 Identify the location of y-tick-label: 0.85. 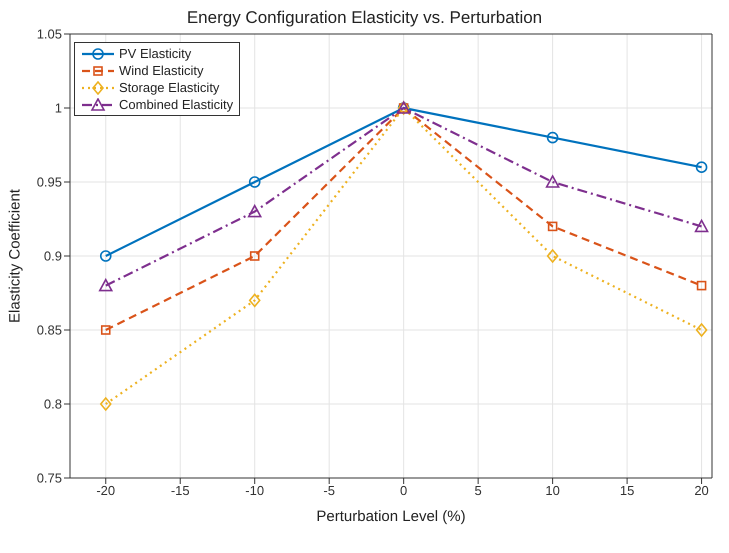
(49, 330).